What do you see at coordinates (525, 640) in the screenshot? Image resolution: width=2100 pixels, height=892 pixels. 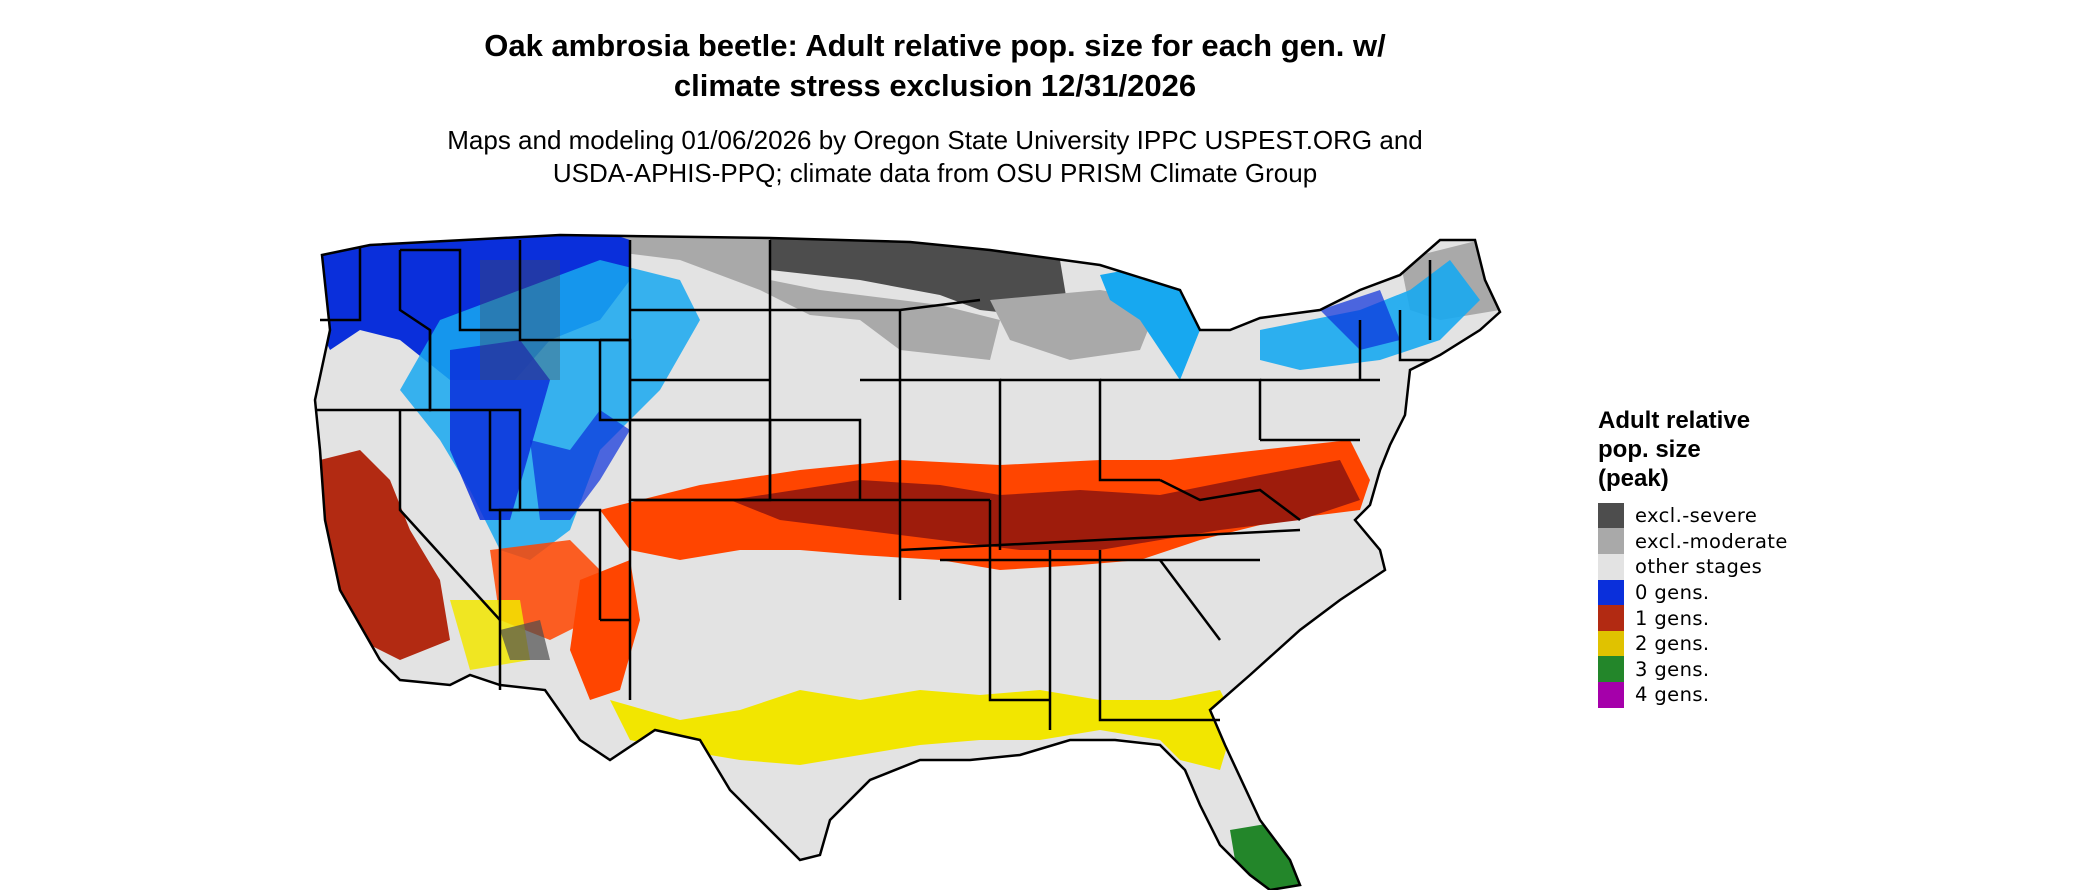 I see `excl-severe-desert` at bounding box center [525, 640].